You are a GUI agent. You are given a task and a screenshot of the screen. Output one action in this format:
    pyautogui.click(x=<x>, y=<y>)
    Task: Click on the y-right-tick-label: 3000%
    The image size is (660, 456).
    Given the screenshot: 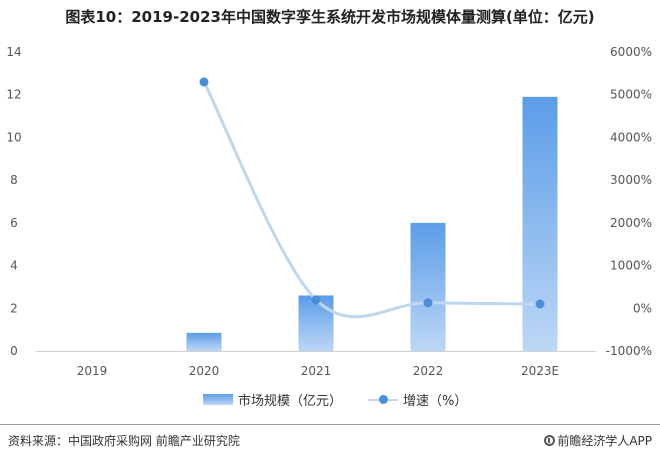 What is the action you would take?
    pyautogui.click(x=631, y=180)
    